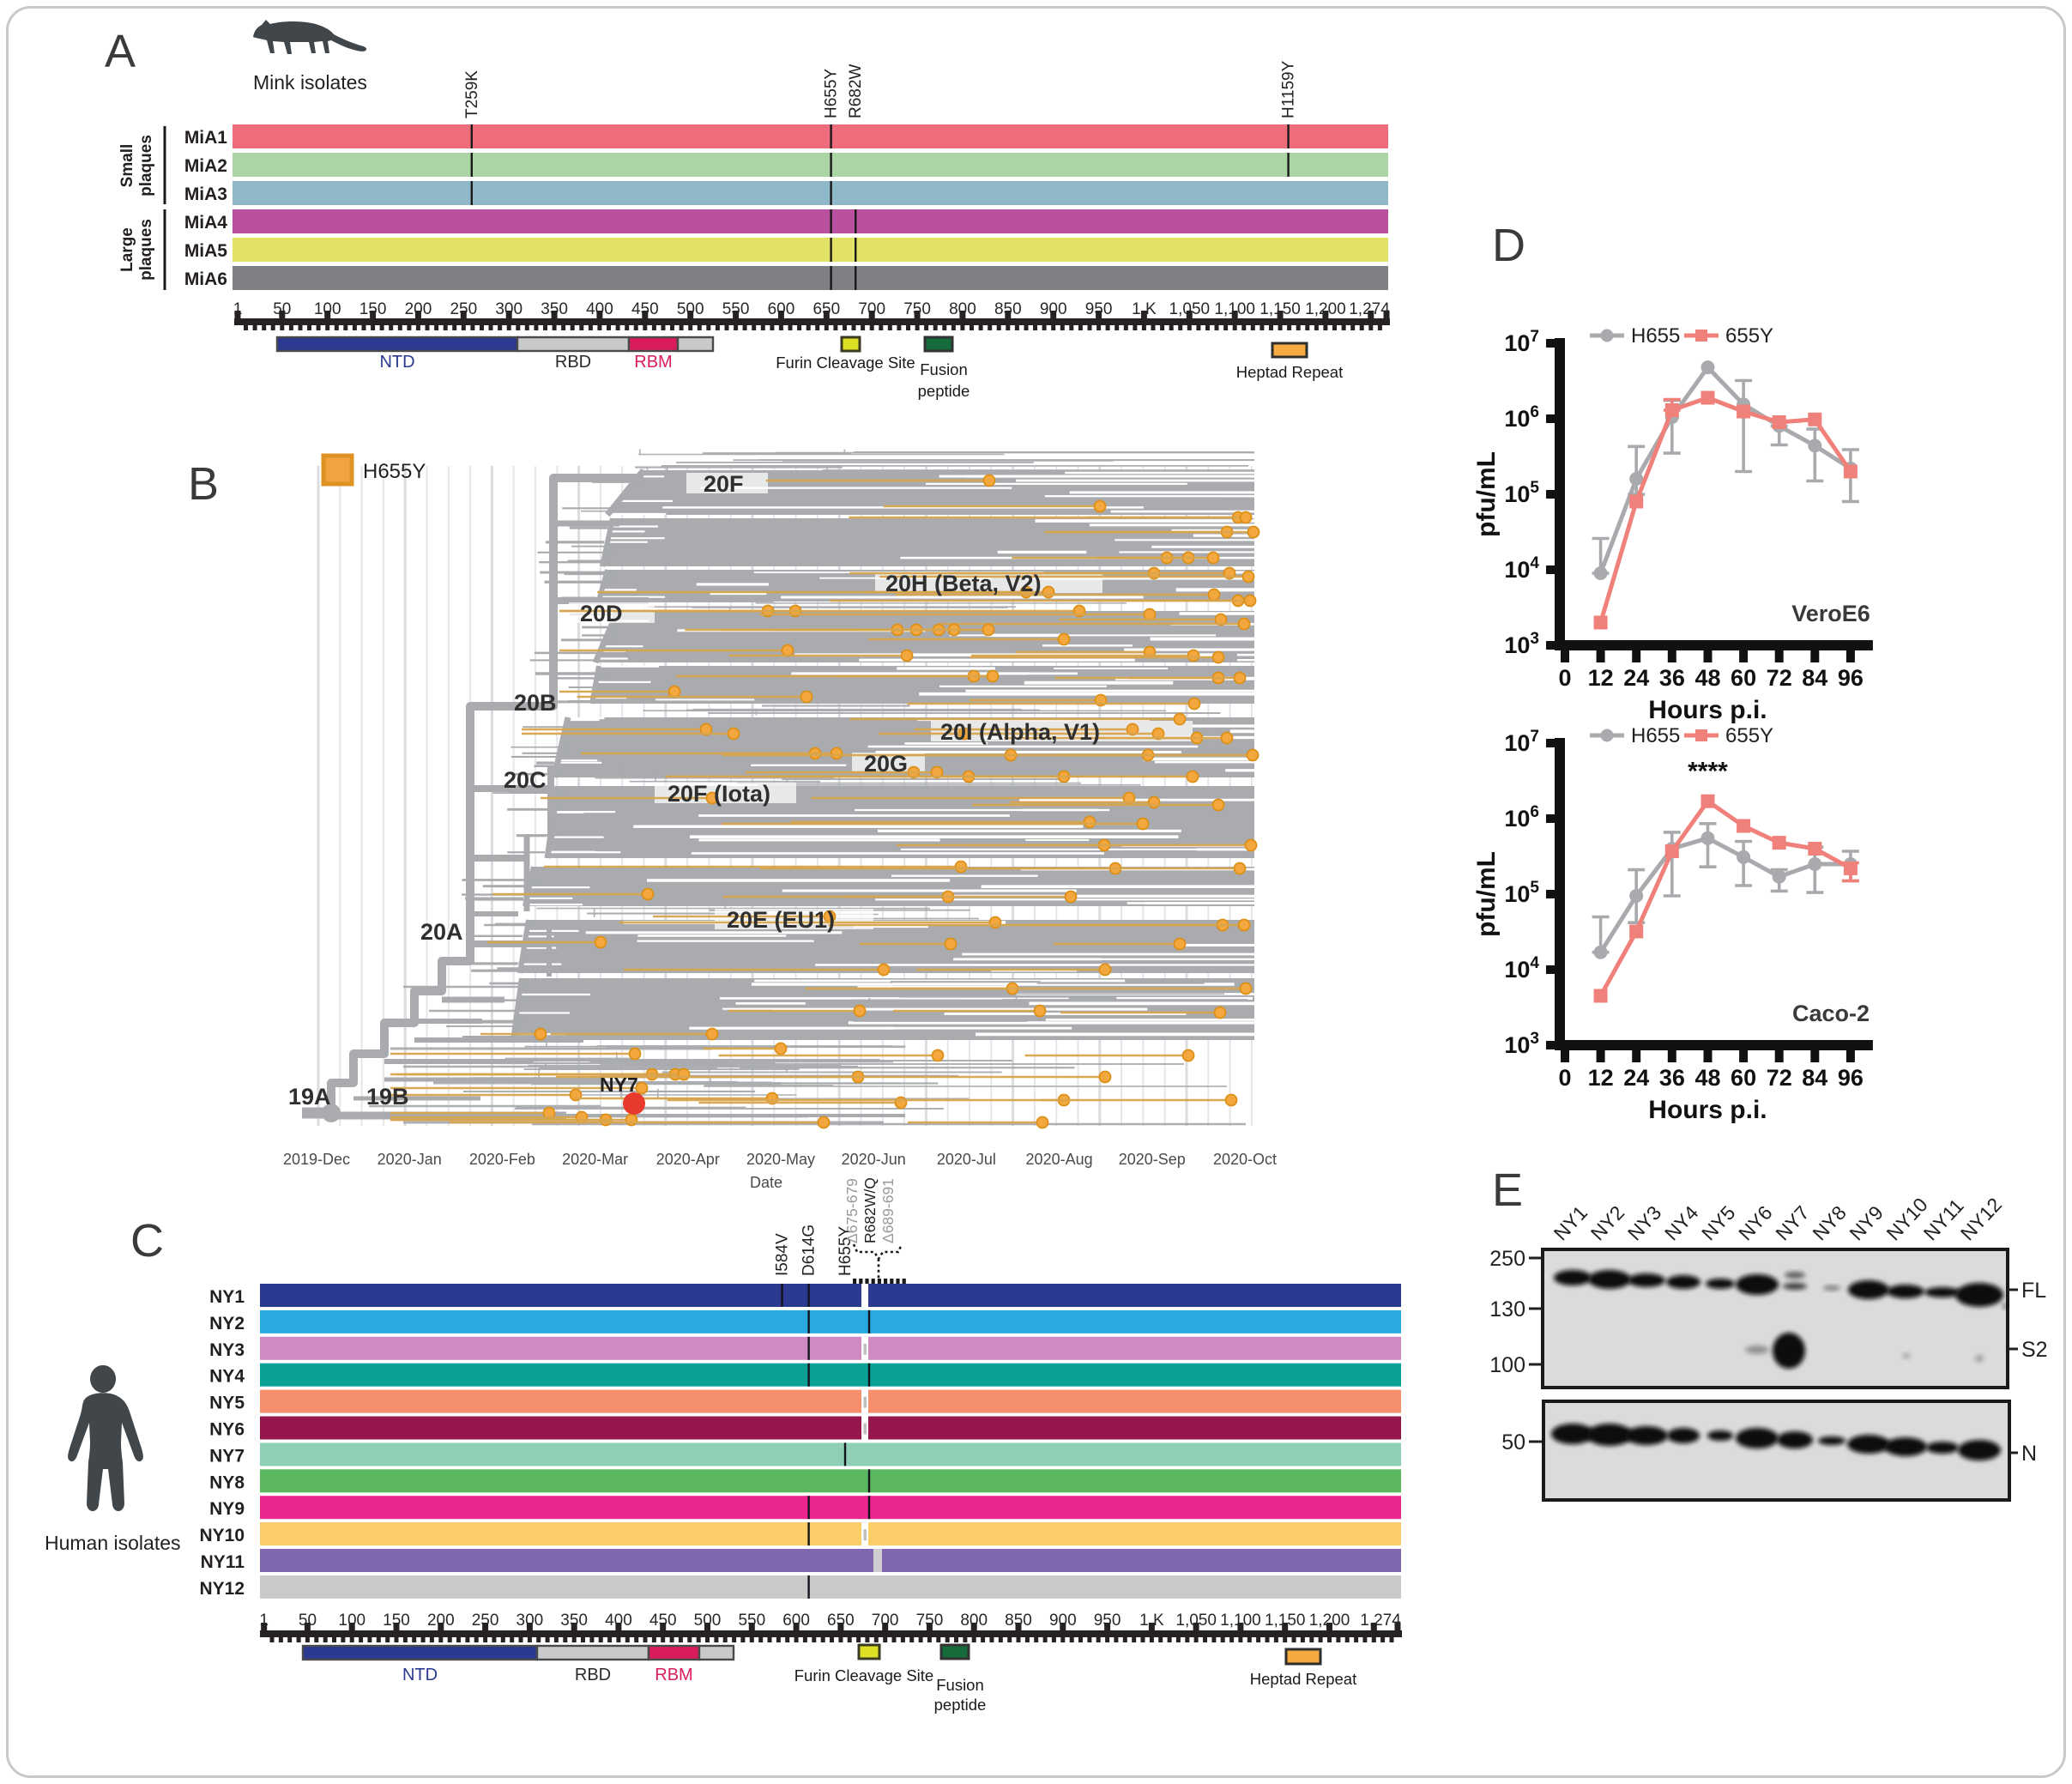 The height and width of the screenshot is (1784, 2072). I want to click on svg-text: H1159Y, so click(1289, 89).